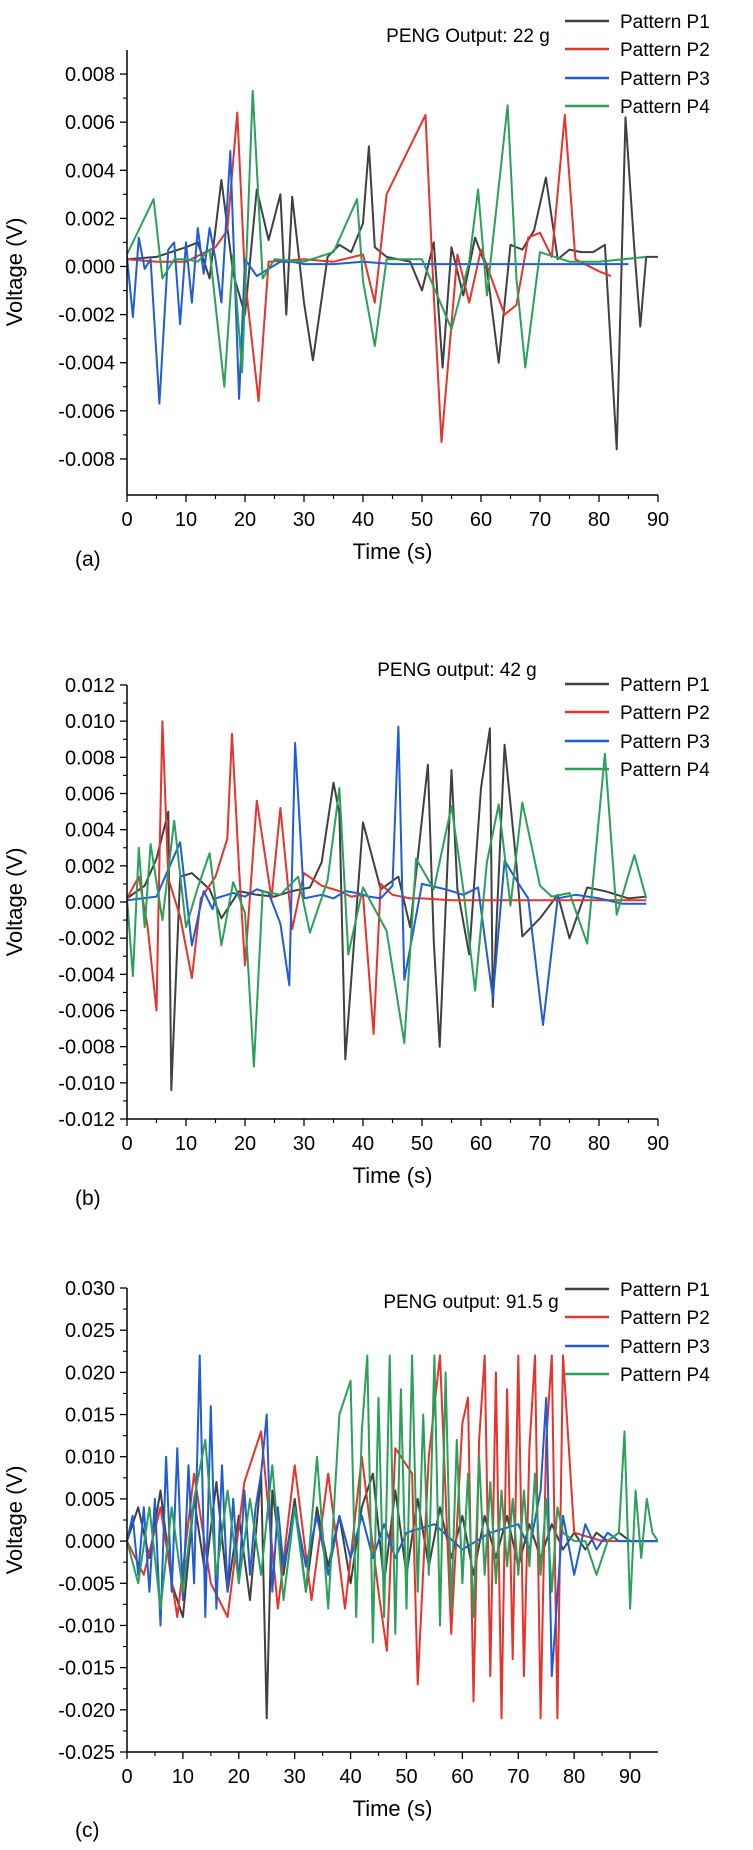 This screenshot has width=753, height=1850. I want to click on y-tick-label: 0.005, so click(90, 1500).